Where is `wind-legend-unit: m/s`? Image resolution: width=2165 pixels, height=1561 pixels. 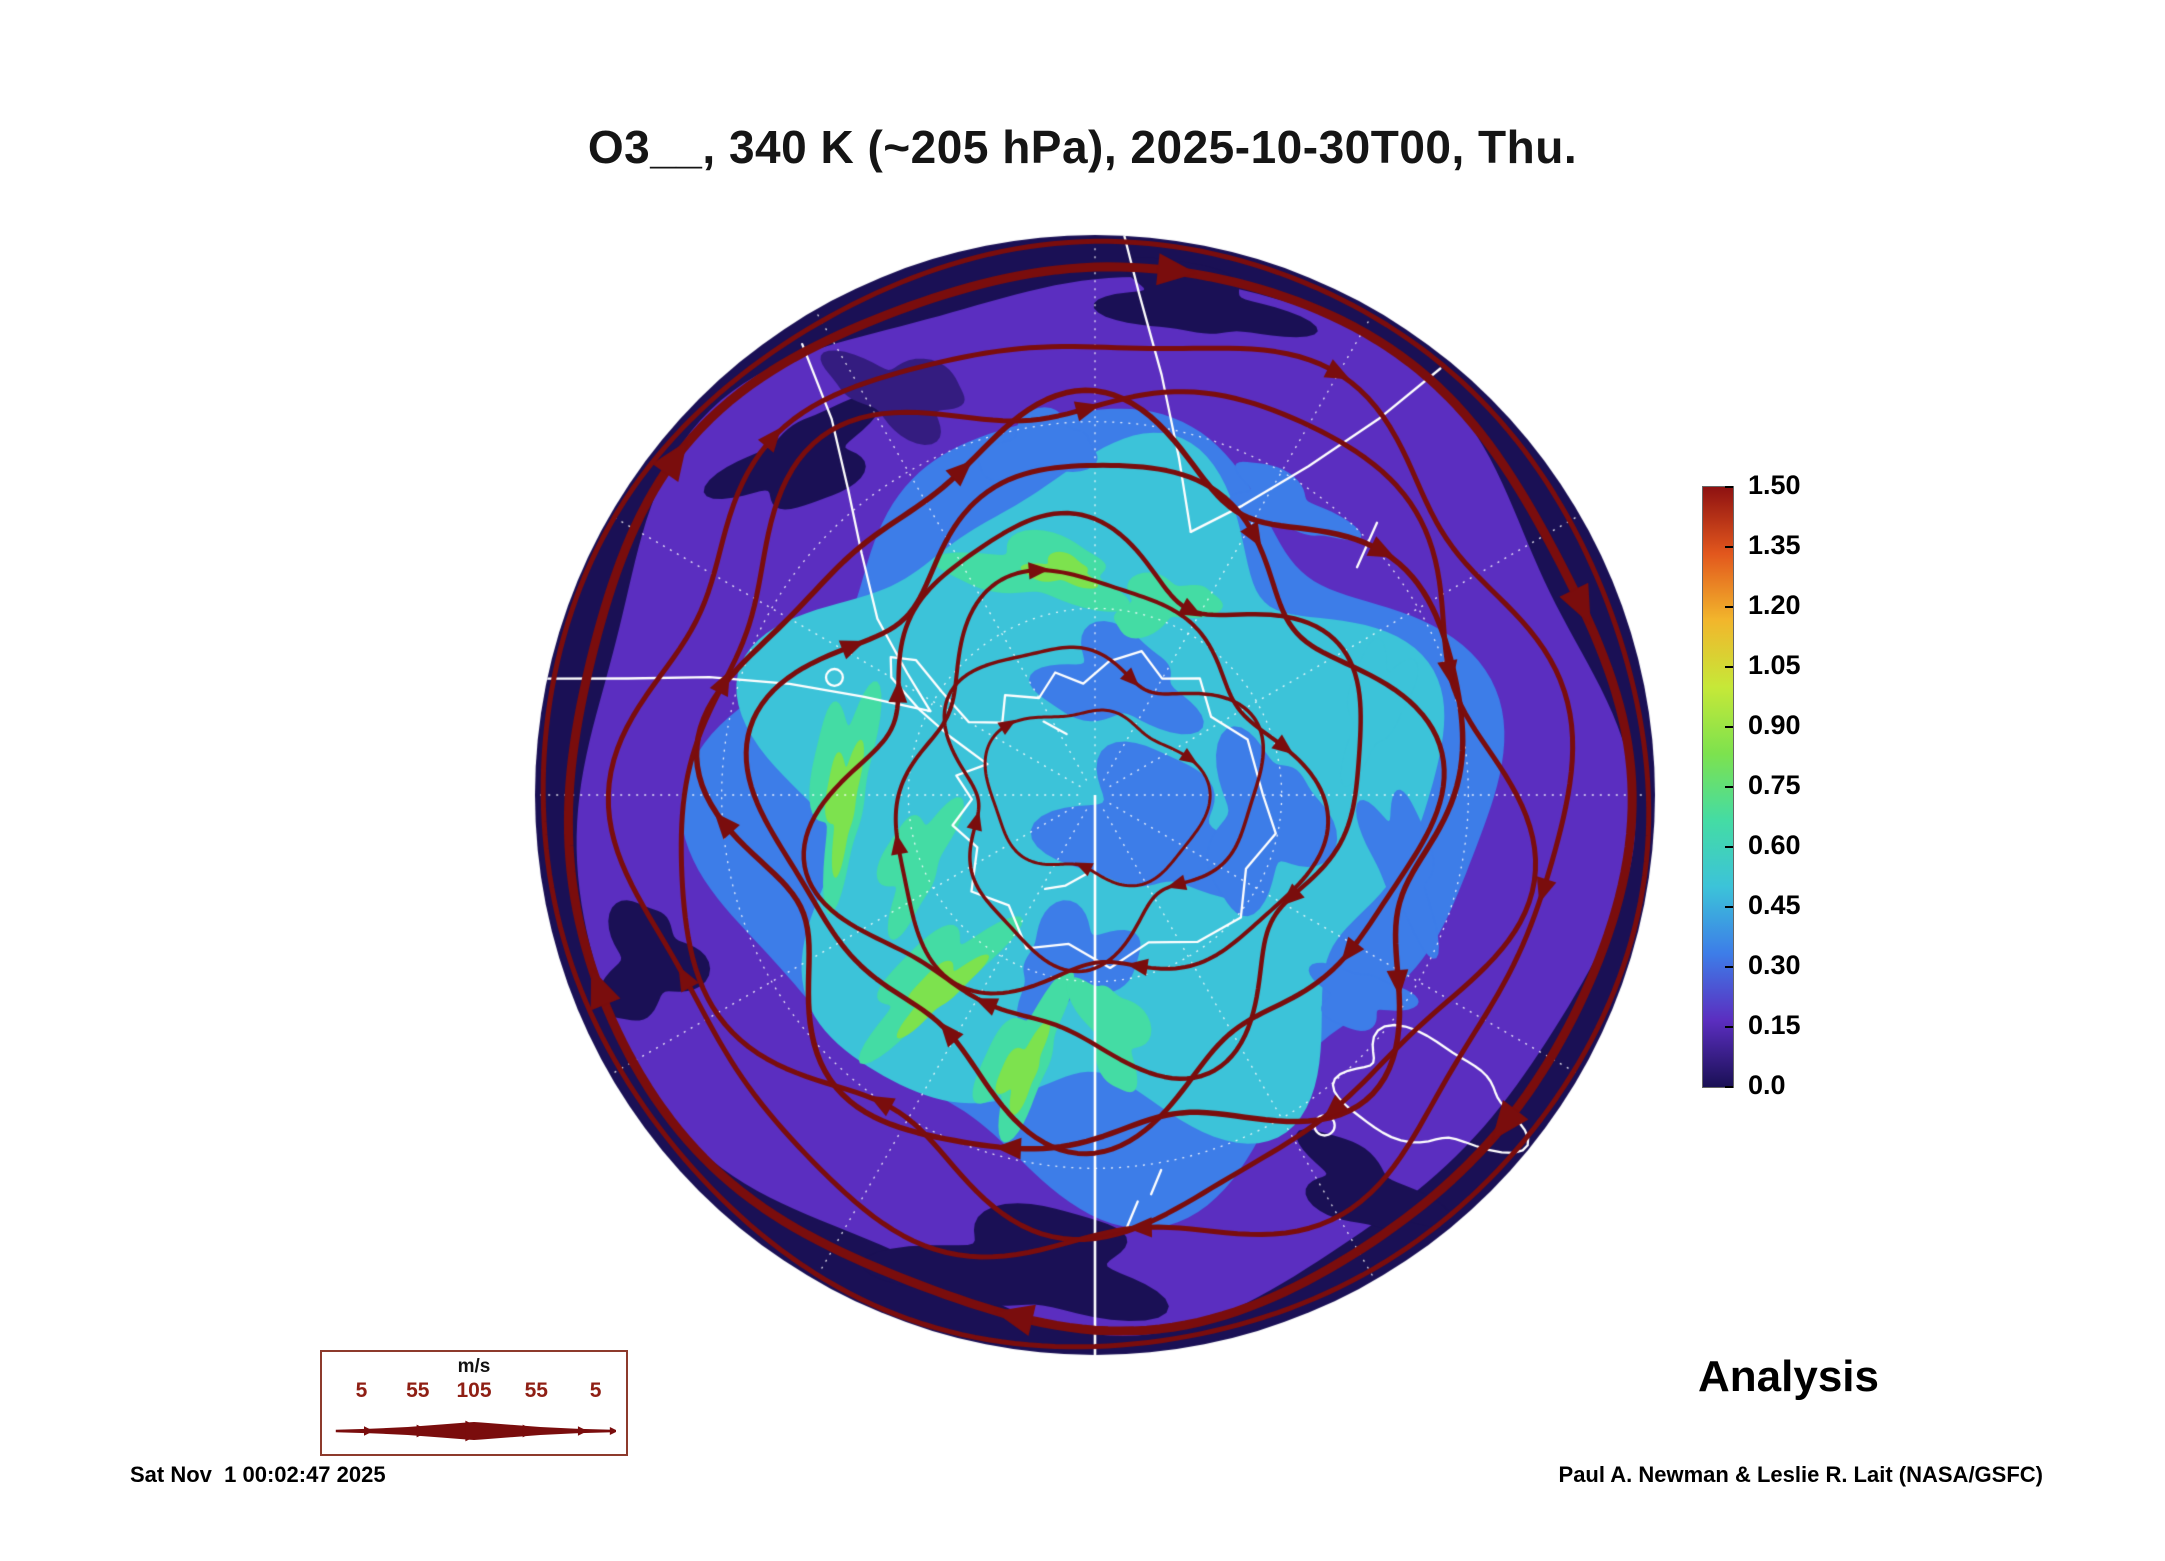 wind-legend-unit: m/s is located at coordinates (474, 1366).